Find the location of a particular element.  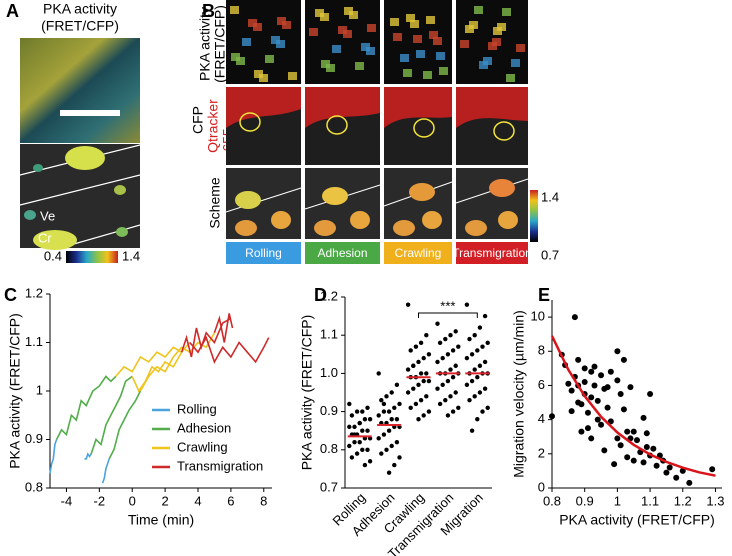

stage-label: Rolling is located at coordinates (263, 253).